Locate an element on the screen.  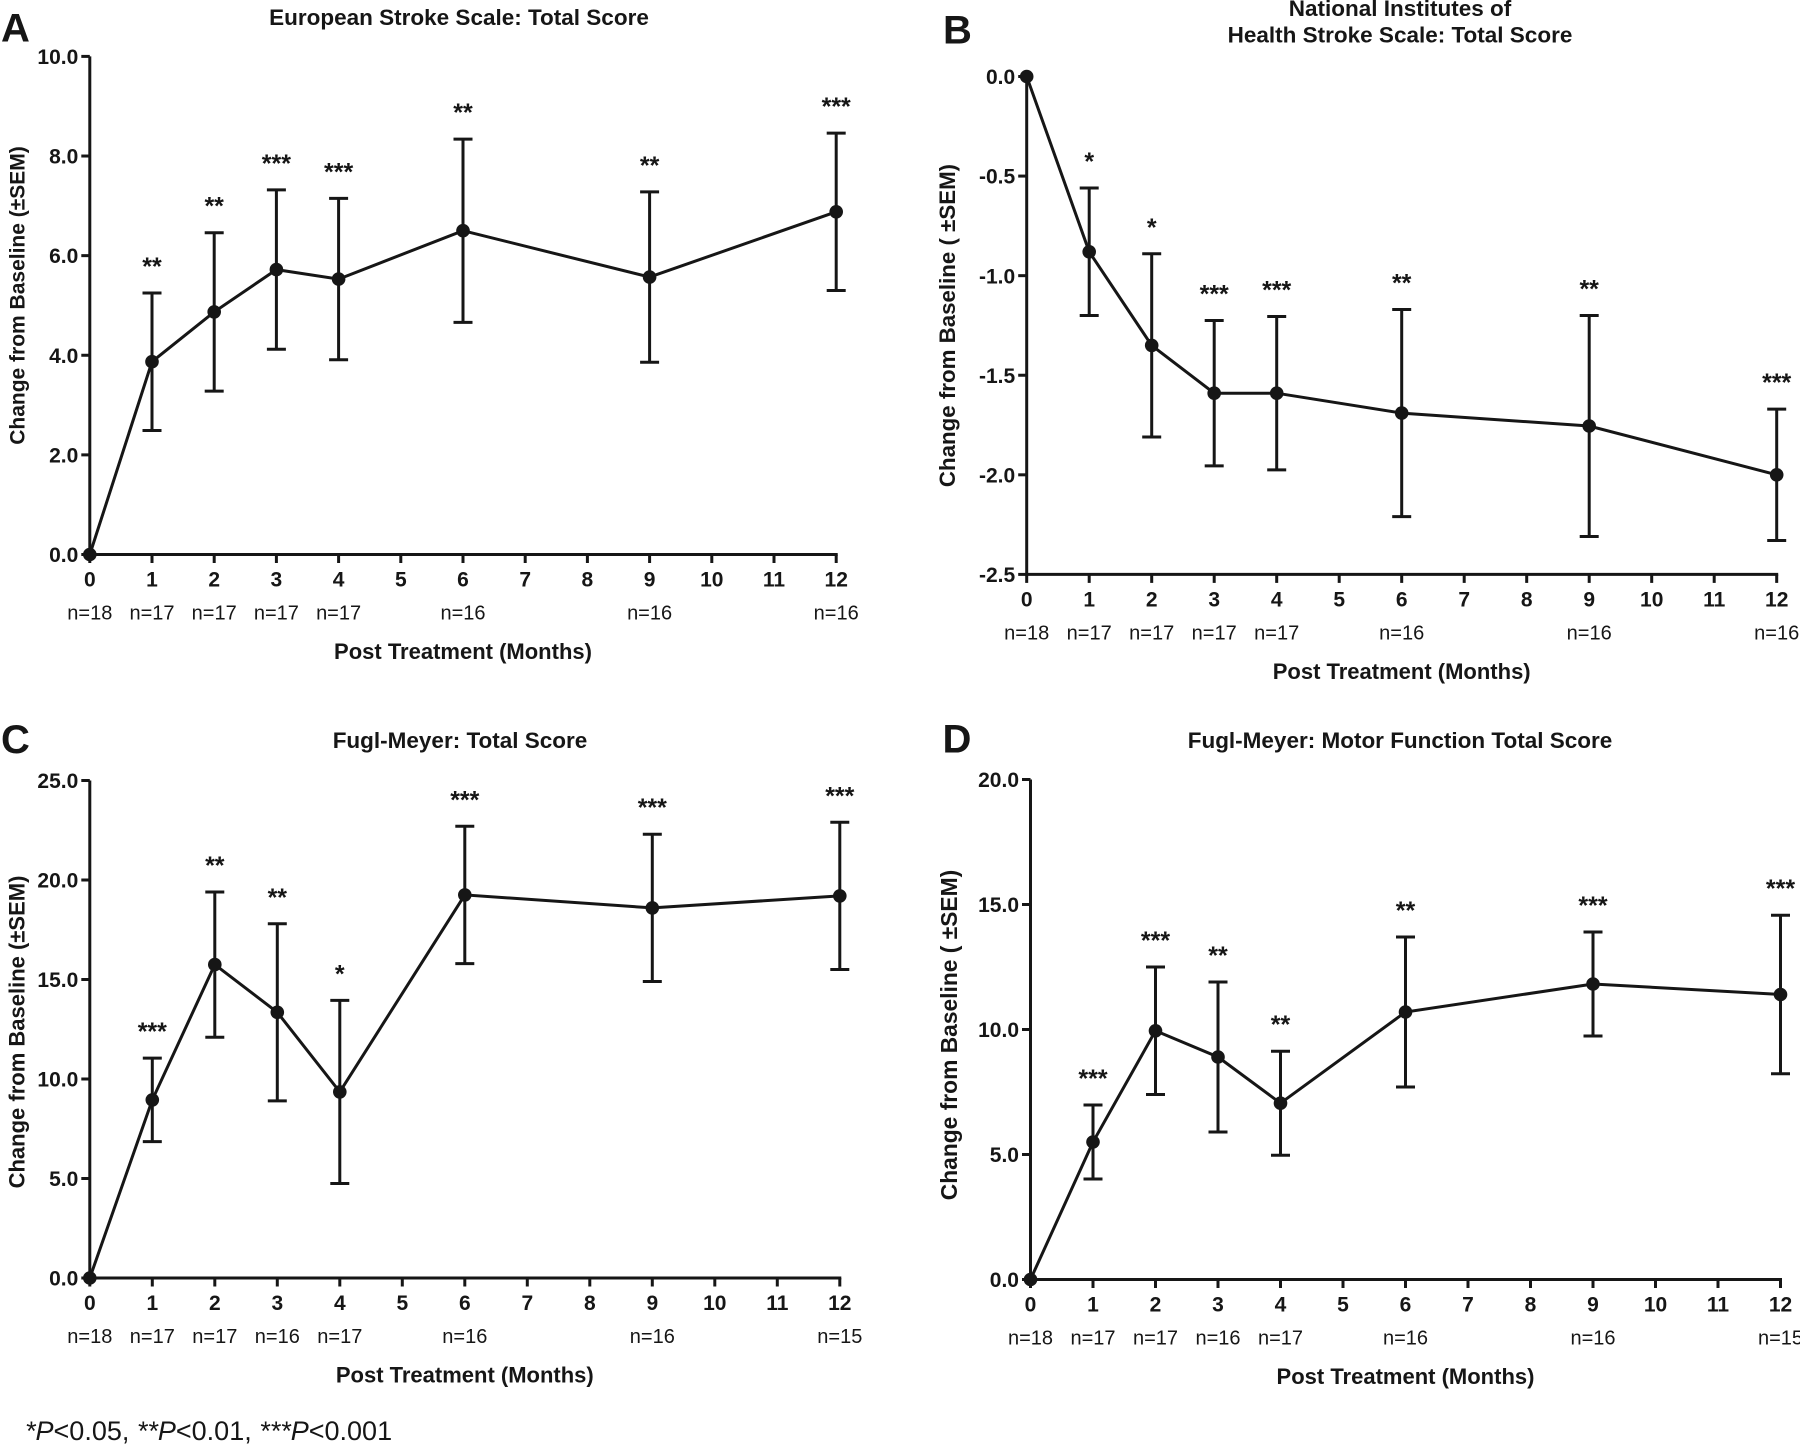
svg-text: D is located at coordinates (957, 740).